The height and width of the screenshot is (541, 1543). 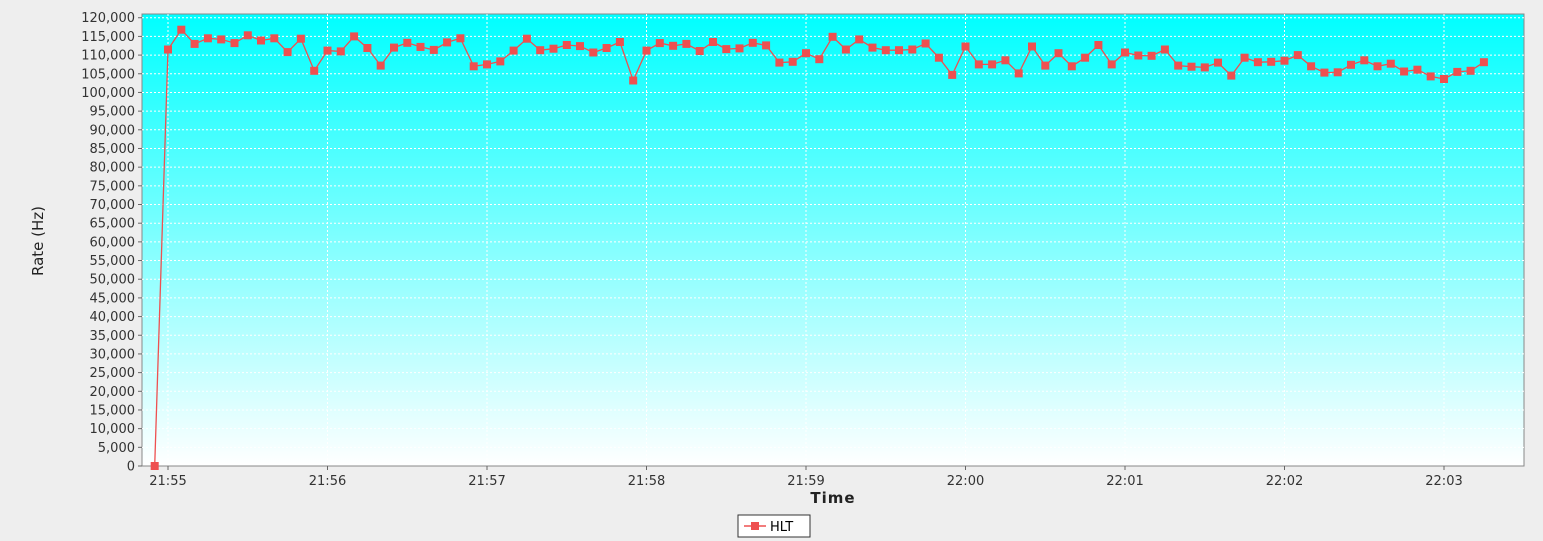 I want to click on y-tick-label: 115,000, so click(x=108, y=37).